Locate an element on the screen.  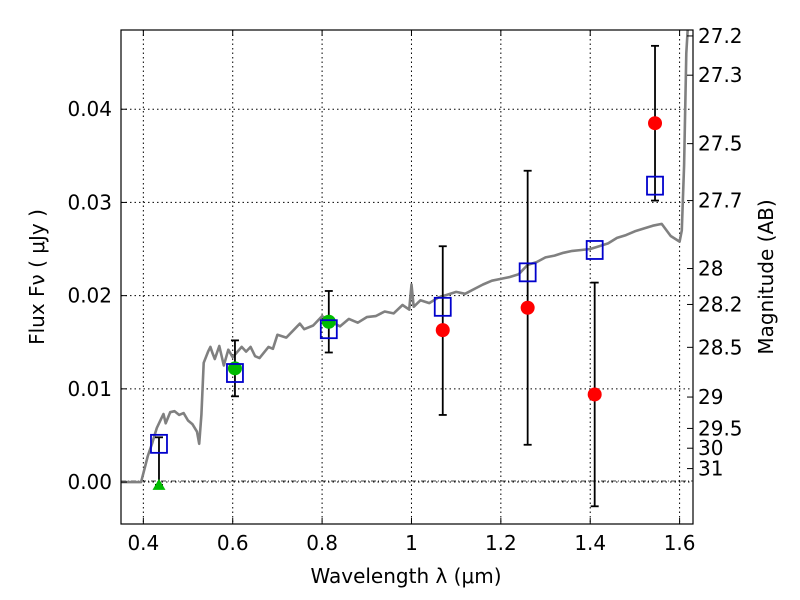
magnitude-tick-label: 27.5 is located at coordinates (720, 144).